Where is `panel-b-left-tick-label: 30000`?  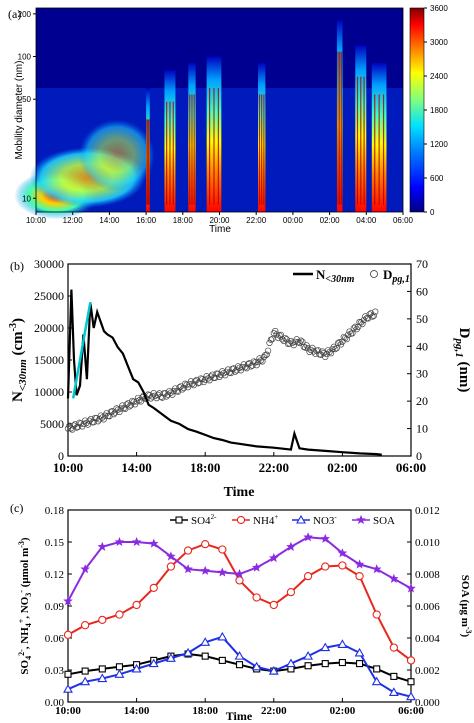 panel-b-left-tick-label: 30000 is located at coordinates (49, 264).